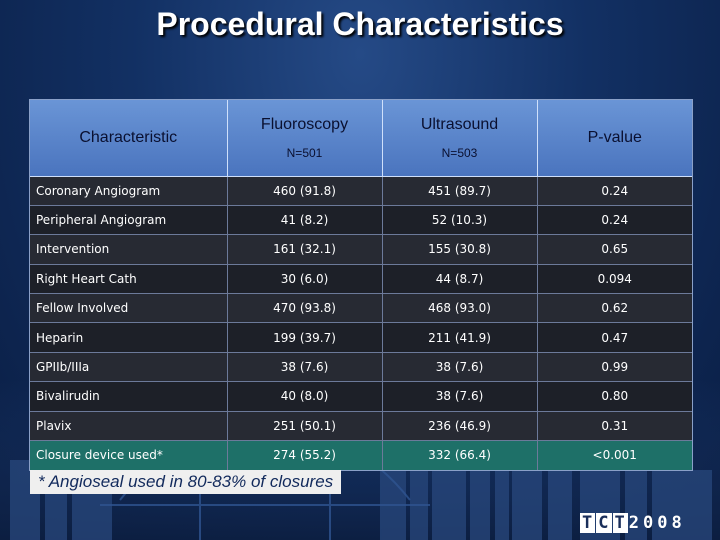 The image size is (720, 540). I want to click on p-value: 0.99, so click(614, 366).